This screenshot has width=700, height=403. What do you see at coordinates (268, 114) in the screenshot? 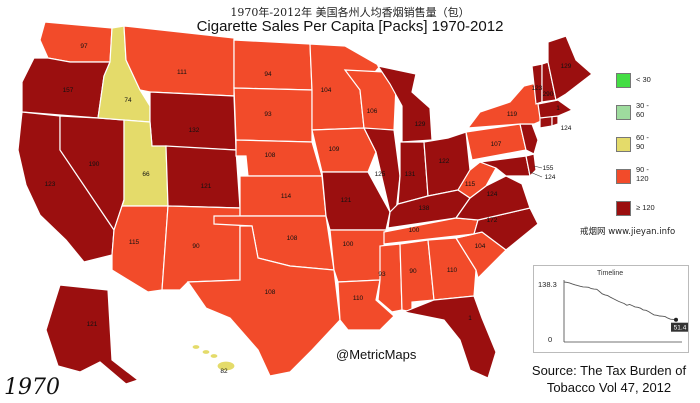
I see `label-sd: 93` at bounding box center [268, 114].